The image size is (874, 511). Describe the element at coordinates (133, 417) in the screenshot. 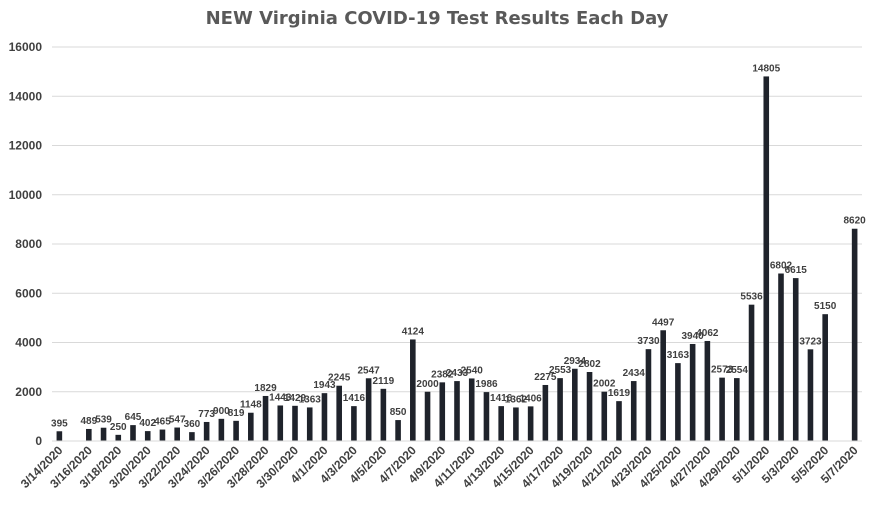

I see `data-label: 645` at that location.